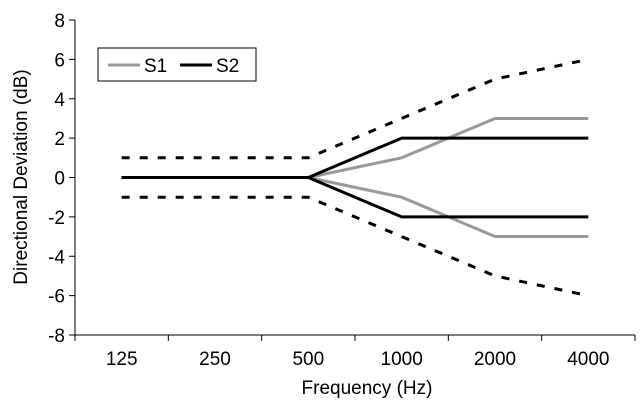 The image size is (643, 403). What do you see at coordinates (56, 257) in the screenshot?
I see `y-tick-label: -4` at bounding box center [56, 257].